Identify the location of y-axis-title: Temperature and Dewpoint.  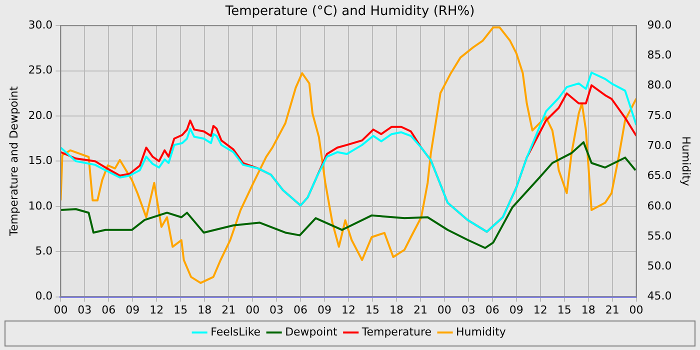
(13, 162).